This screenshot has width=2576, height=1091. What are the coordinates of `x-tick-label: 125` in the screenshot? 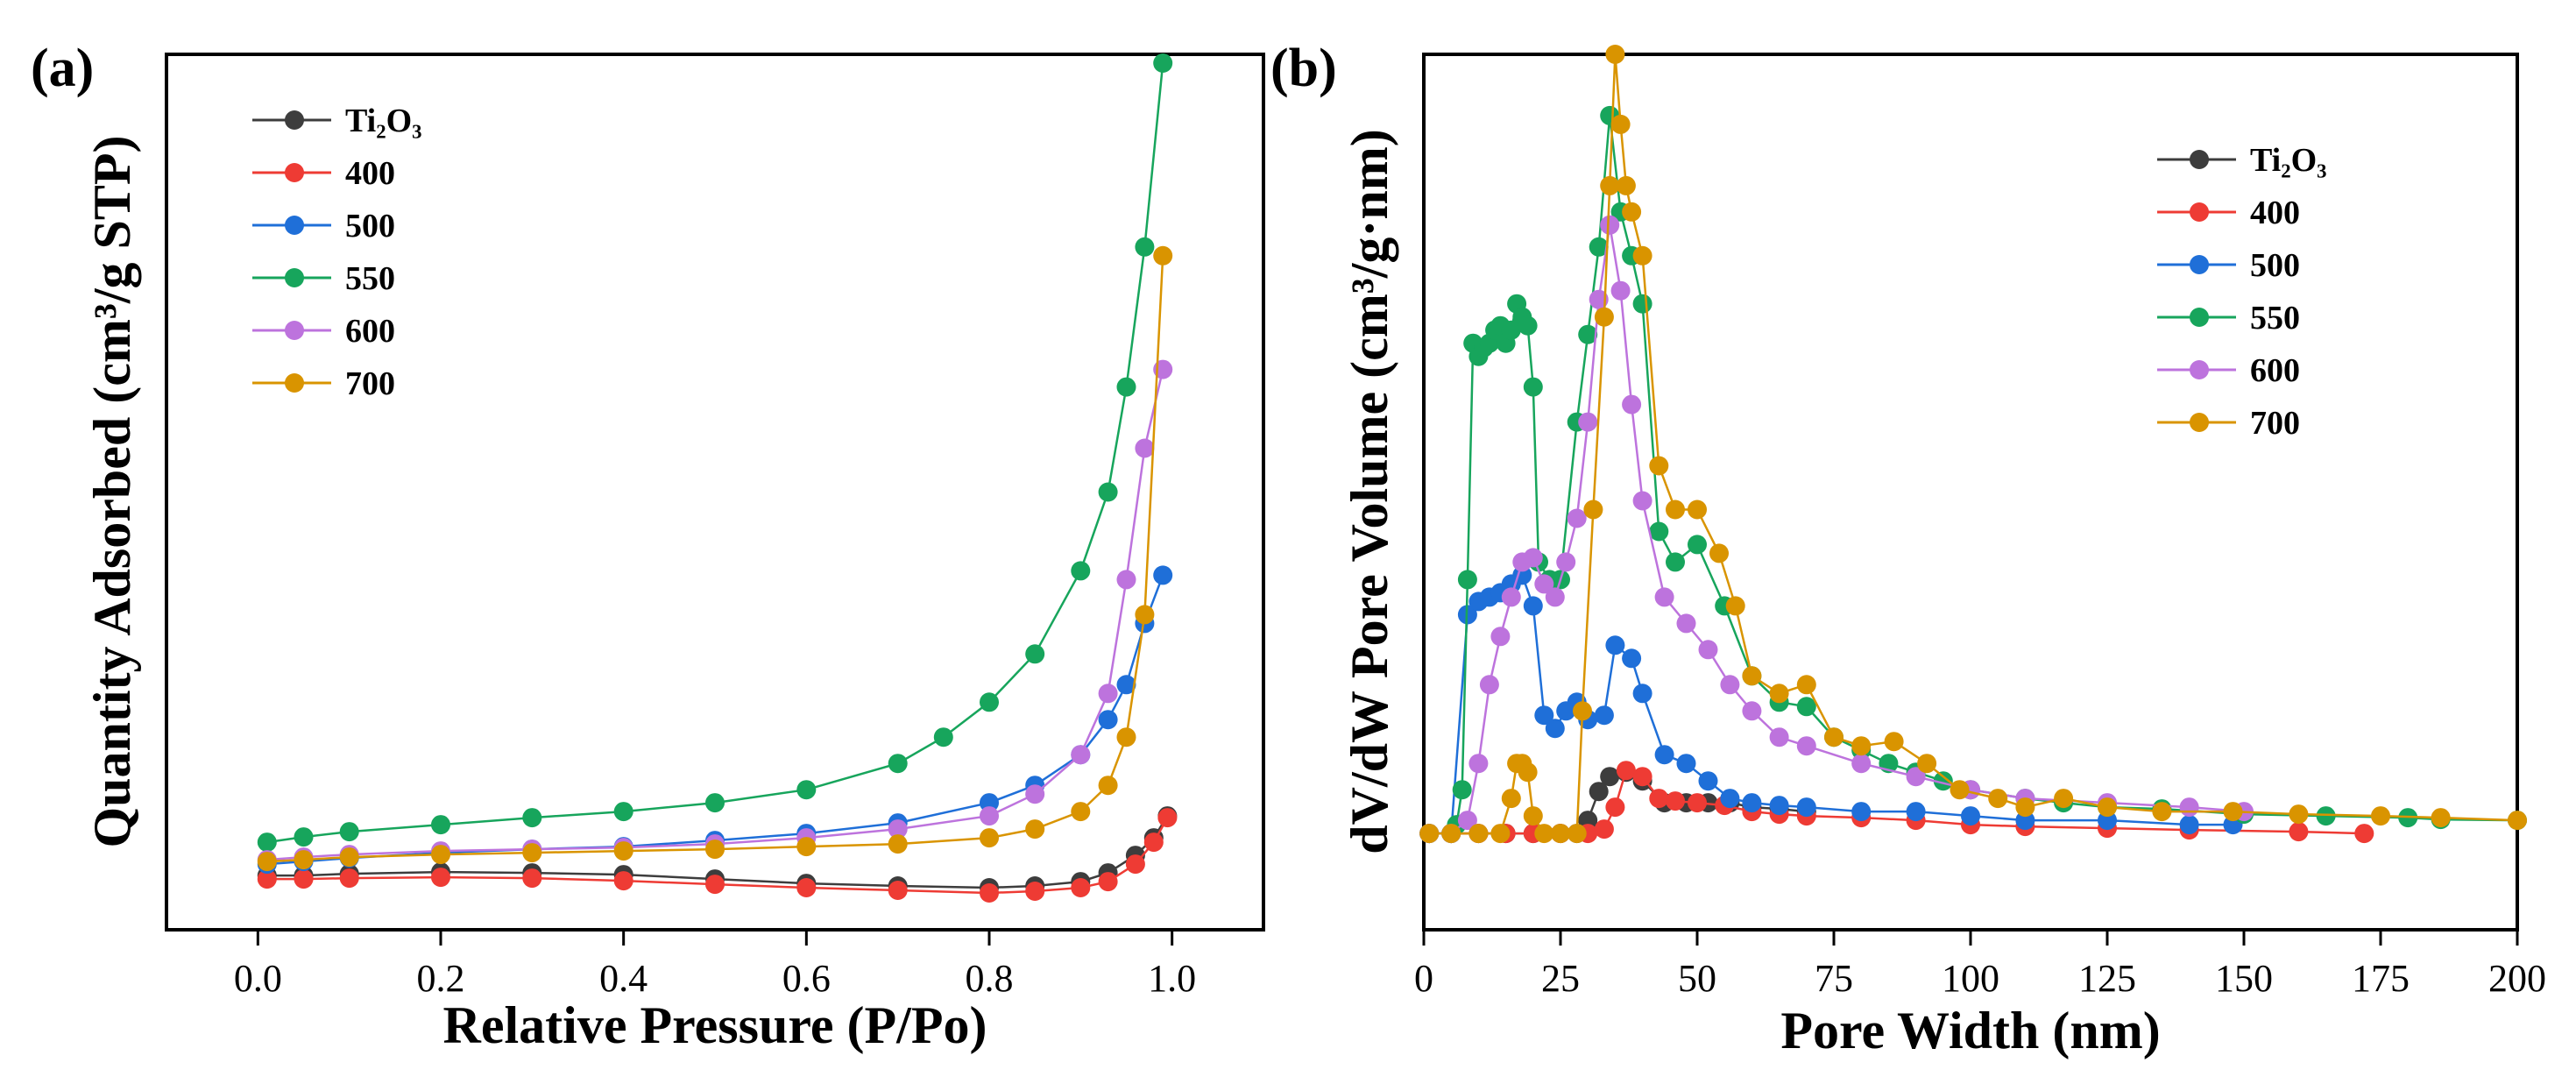 It's located at (2107, 979).